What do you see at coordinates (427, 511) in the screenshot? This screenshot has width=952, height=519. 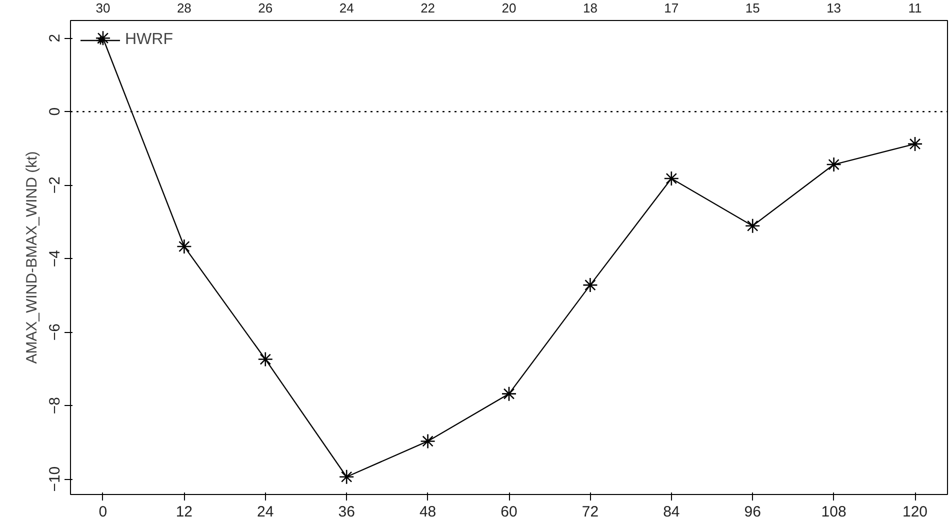 I see `x-tick-label: 48` at bounding box center [427, 511].